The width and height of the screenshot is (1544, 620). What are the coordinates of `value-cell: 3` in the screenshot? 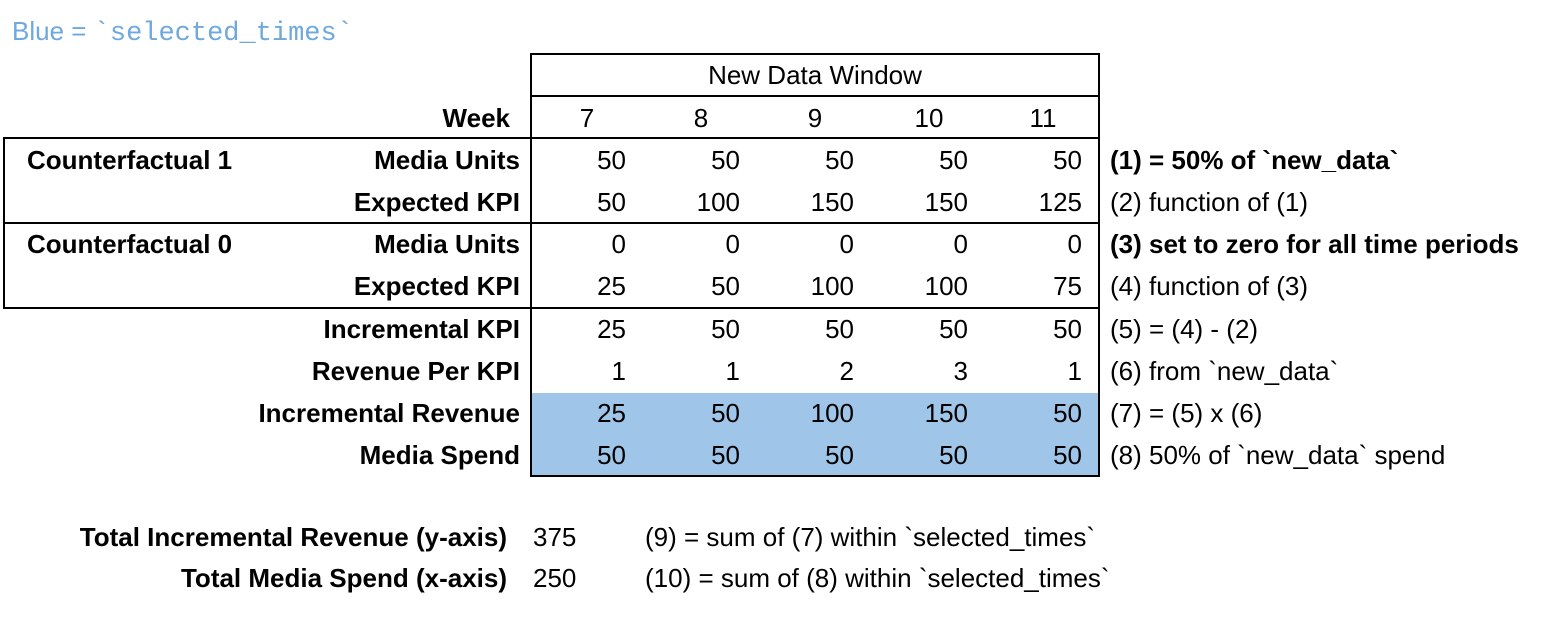 It's located at (960, 370).